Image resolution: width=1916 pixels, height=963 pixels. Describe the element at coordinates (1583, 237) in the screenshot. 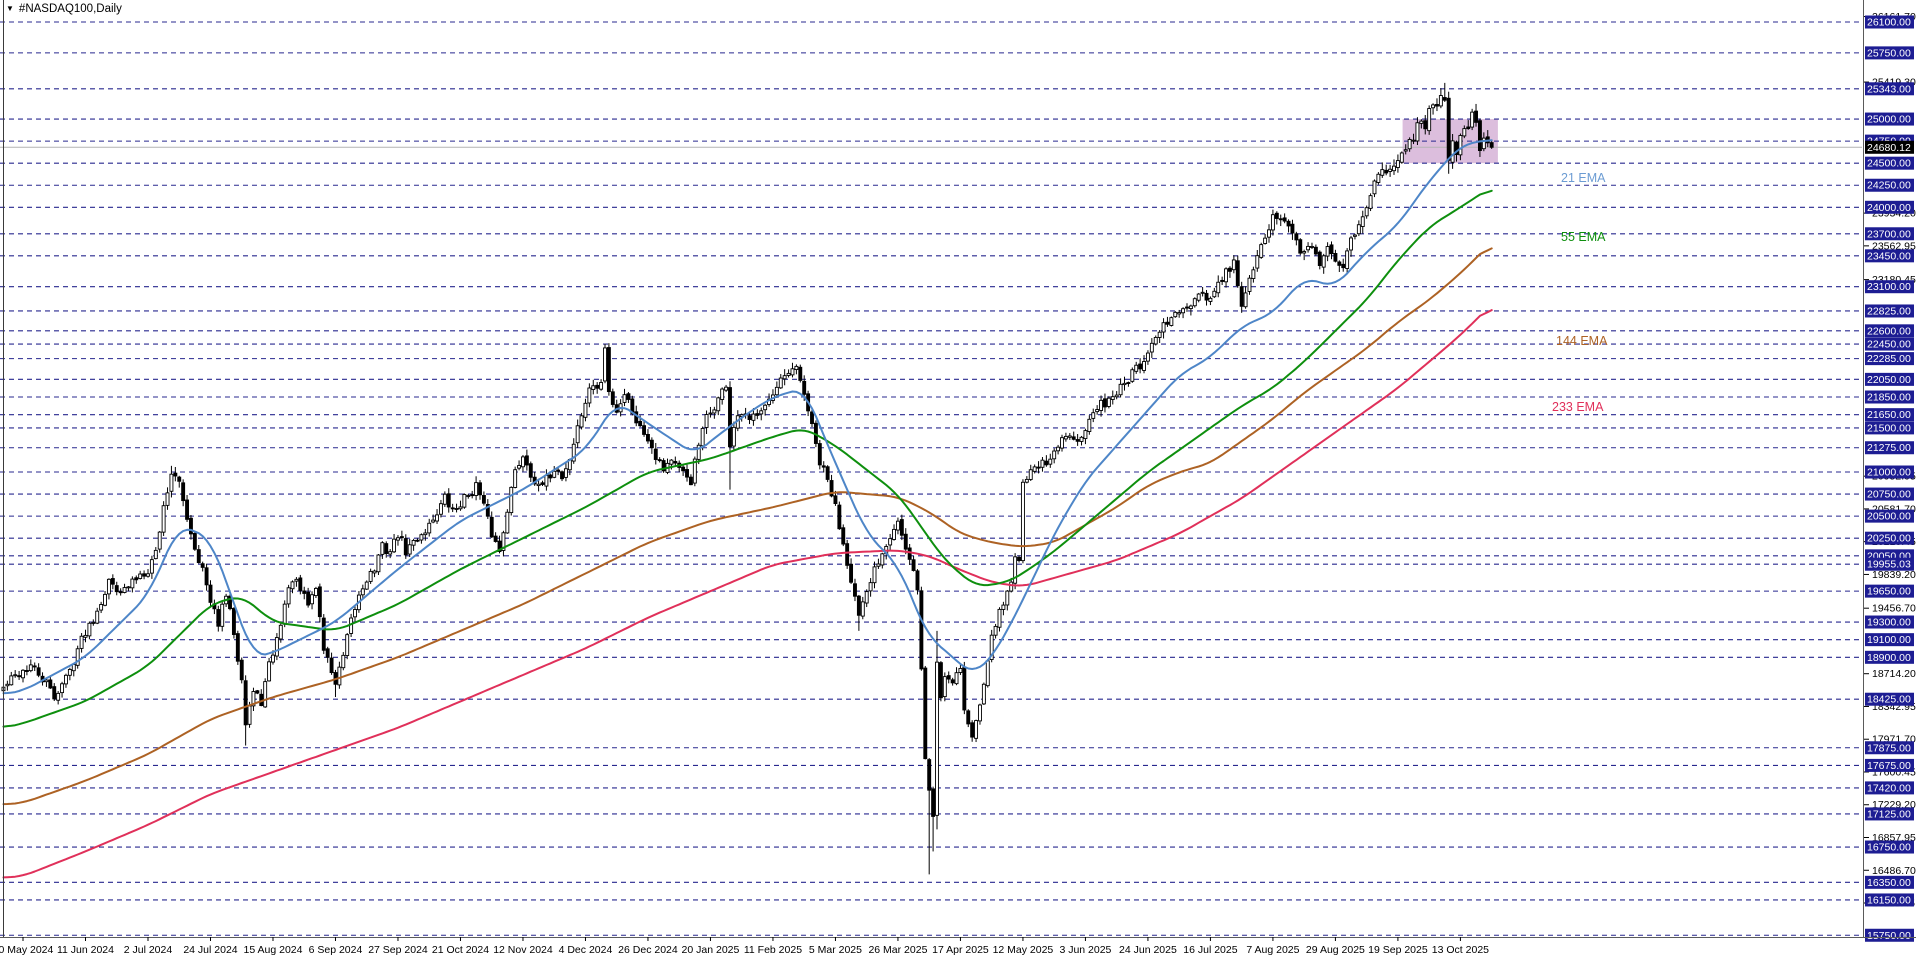

I see `ema-55-label: 55 EMA` at that location.